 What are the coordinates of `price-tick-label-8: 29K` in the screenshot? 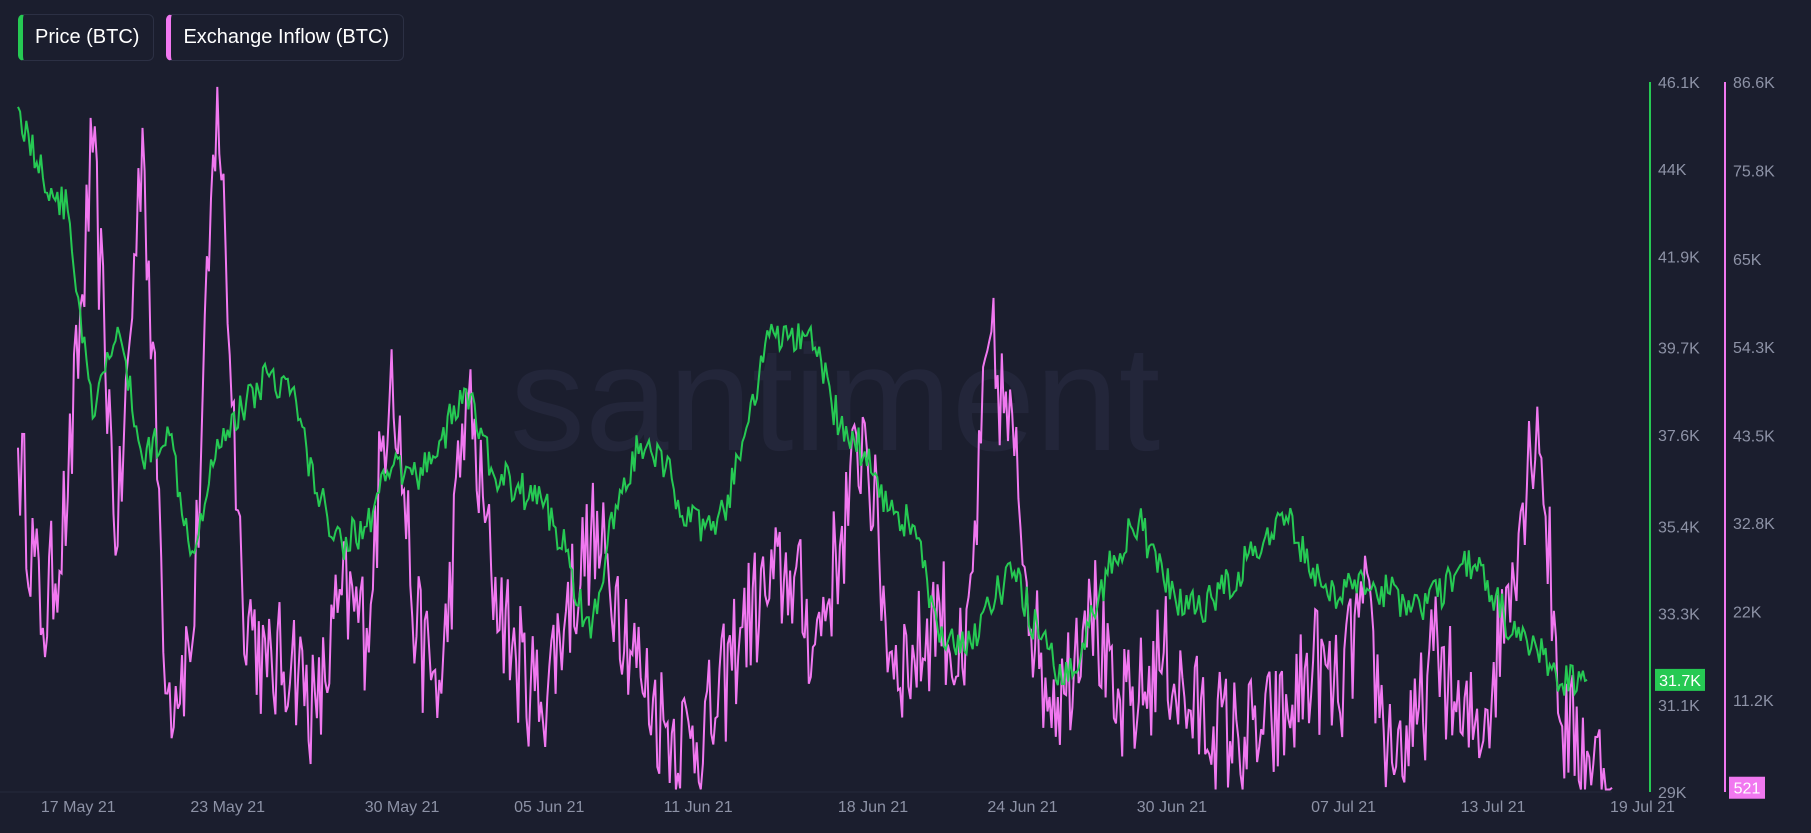 It's located at (1672, 793).